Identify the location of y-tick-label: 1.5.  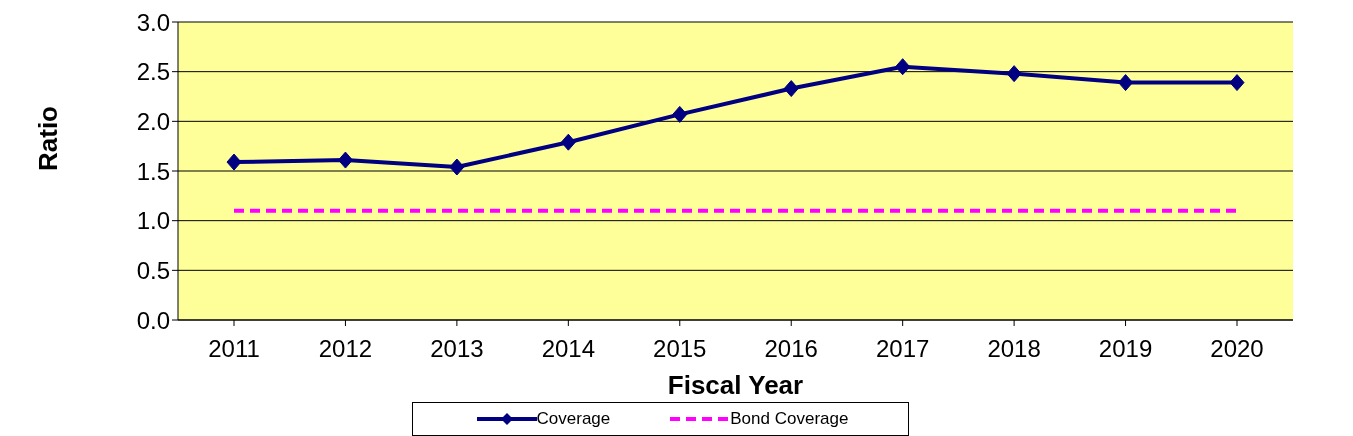
(153, 171).